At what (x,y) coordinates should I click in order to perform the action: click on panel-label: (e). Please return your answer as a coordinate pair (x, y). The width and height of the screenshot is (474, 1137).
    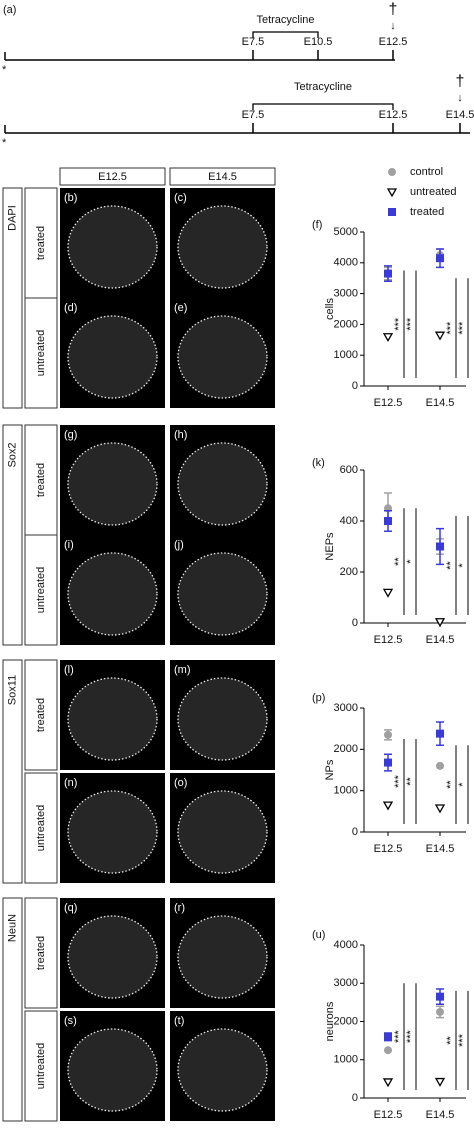
    Looking at the image, I should click on (180, 308).